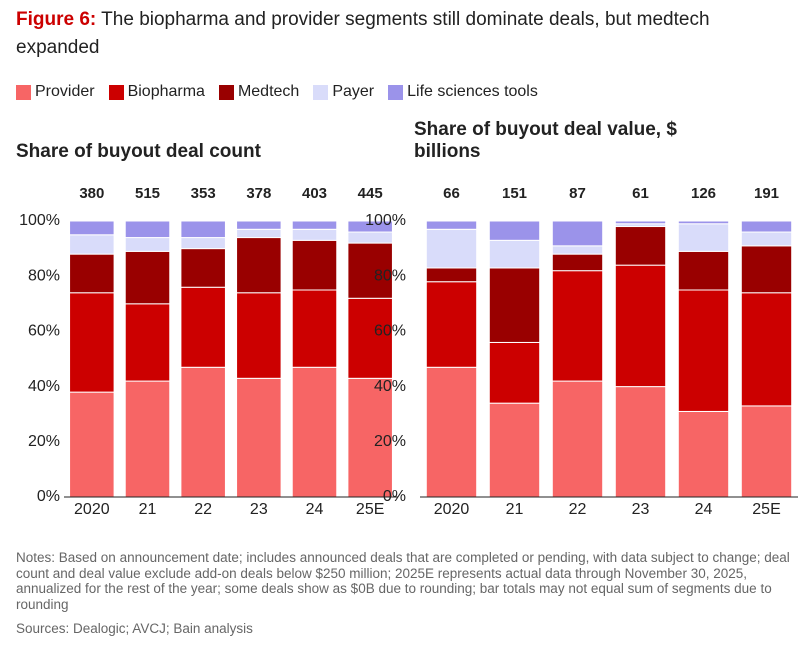 This screenshot has width=811, height=645. What do you see at coordinates (166, 91) in the screenshot?
I see `legend-label: Biopharma` at bounding box center [166, 91].